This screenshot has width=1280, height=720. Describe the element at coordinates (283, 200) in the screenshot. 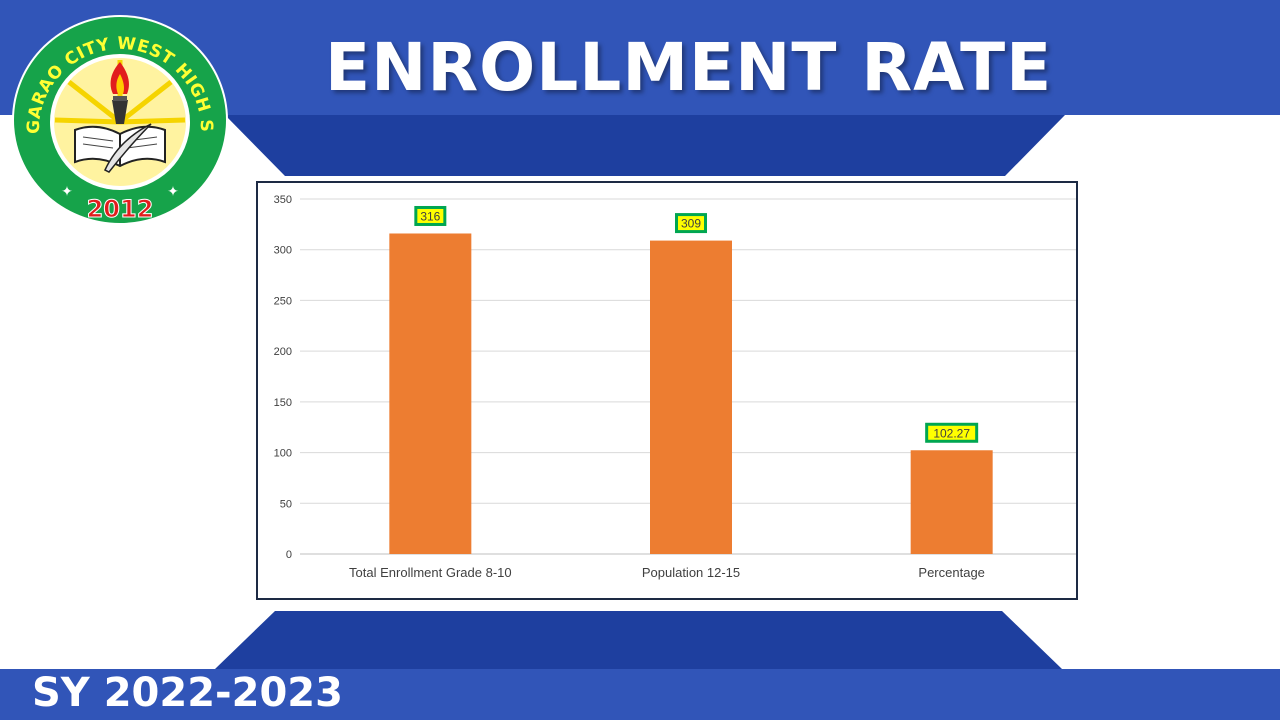

I see `y-tick-label: 350` at that location.